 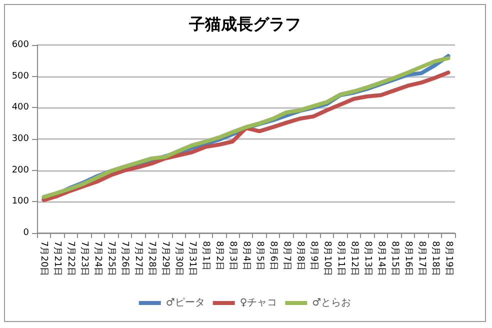 I want to click on y-tick-label: 200, so click(x=21, y=170).